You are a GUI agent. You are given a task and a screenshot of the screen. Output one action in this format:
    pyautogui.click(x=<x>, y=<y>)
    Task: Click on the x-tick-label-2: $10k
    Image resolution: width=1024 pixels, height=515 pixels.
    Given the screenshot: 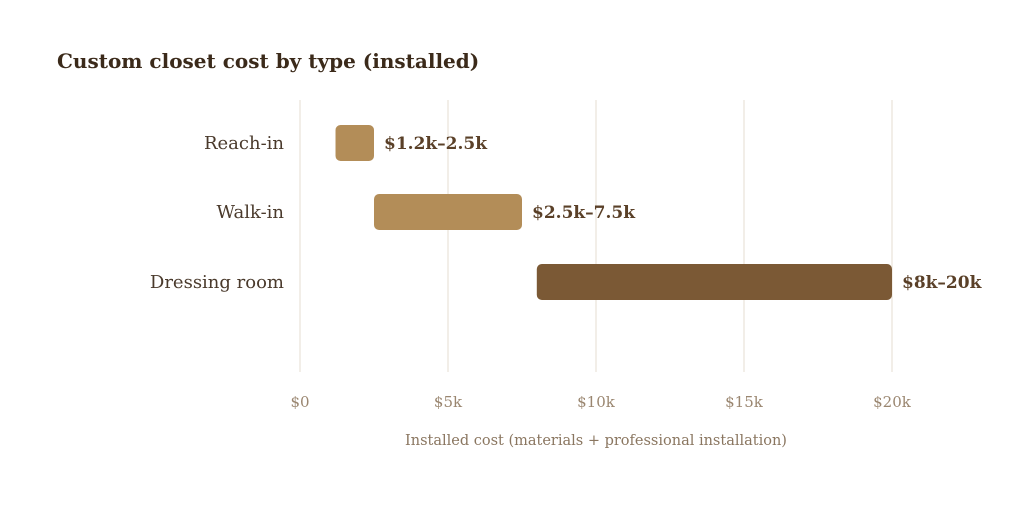 What is the action you would take?
    pyautogui.click(x=596, y=402)
    